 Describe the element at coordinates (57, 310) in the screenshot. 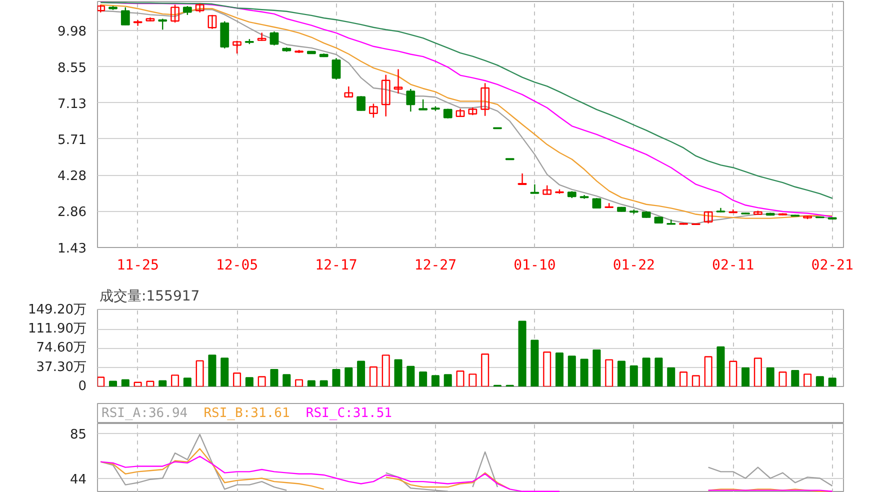

I see `y-tick-label: 149.20万` at that location.